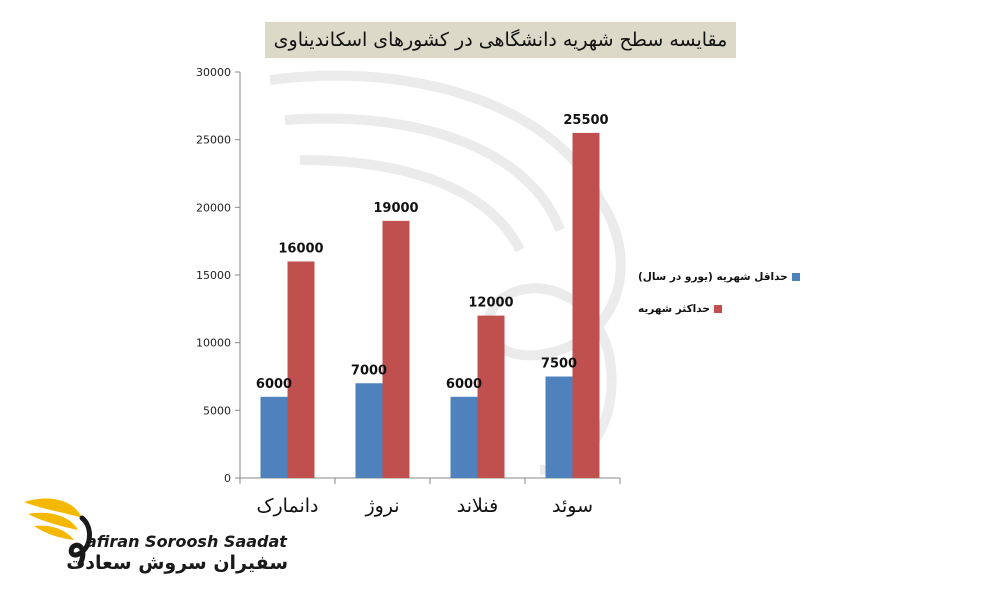 The image size is (1000, 600). What do you see at coordinates (713, 277) in the screenshot?
I see `legend-label-min: حداقل شهریه (یورو در سال)` at bounding box center [713, 277].